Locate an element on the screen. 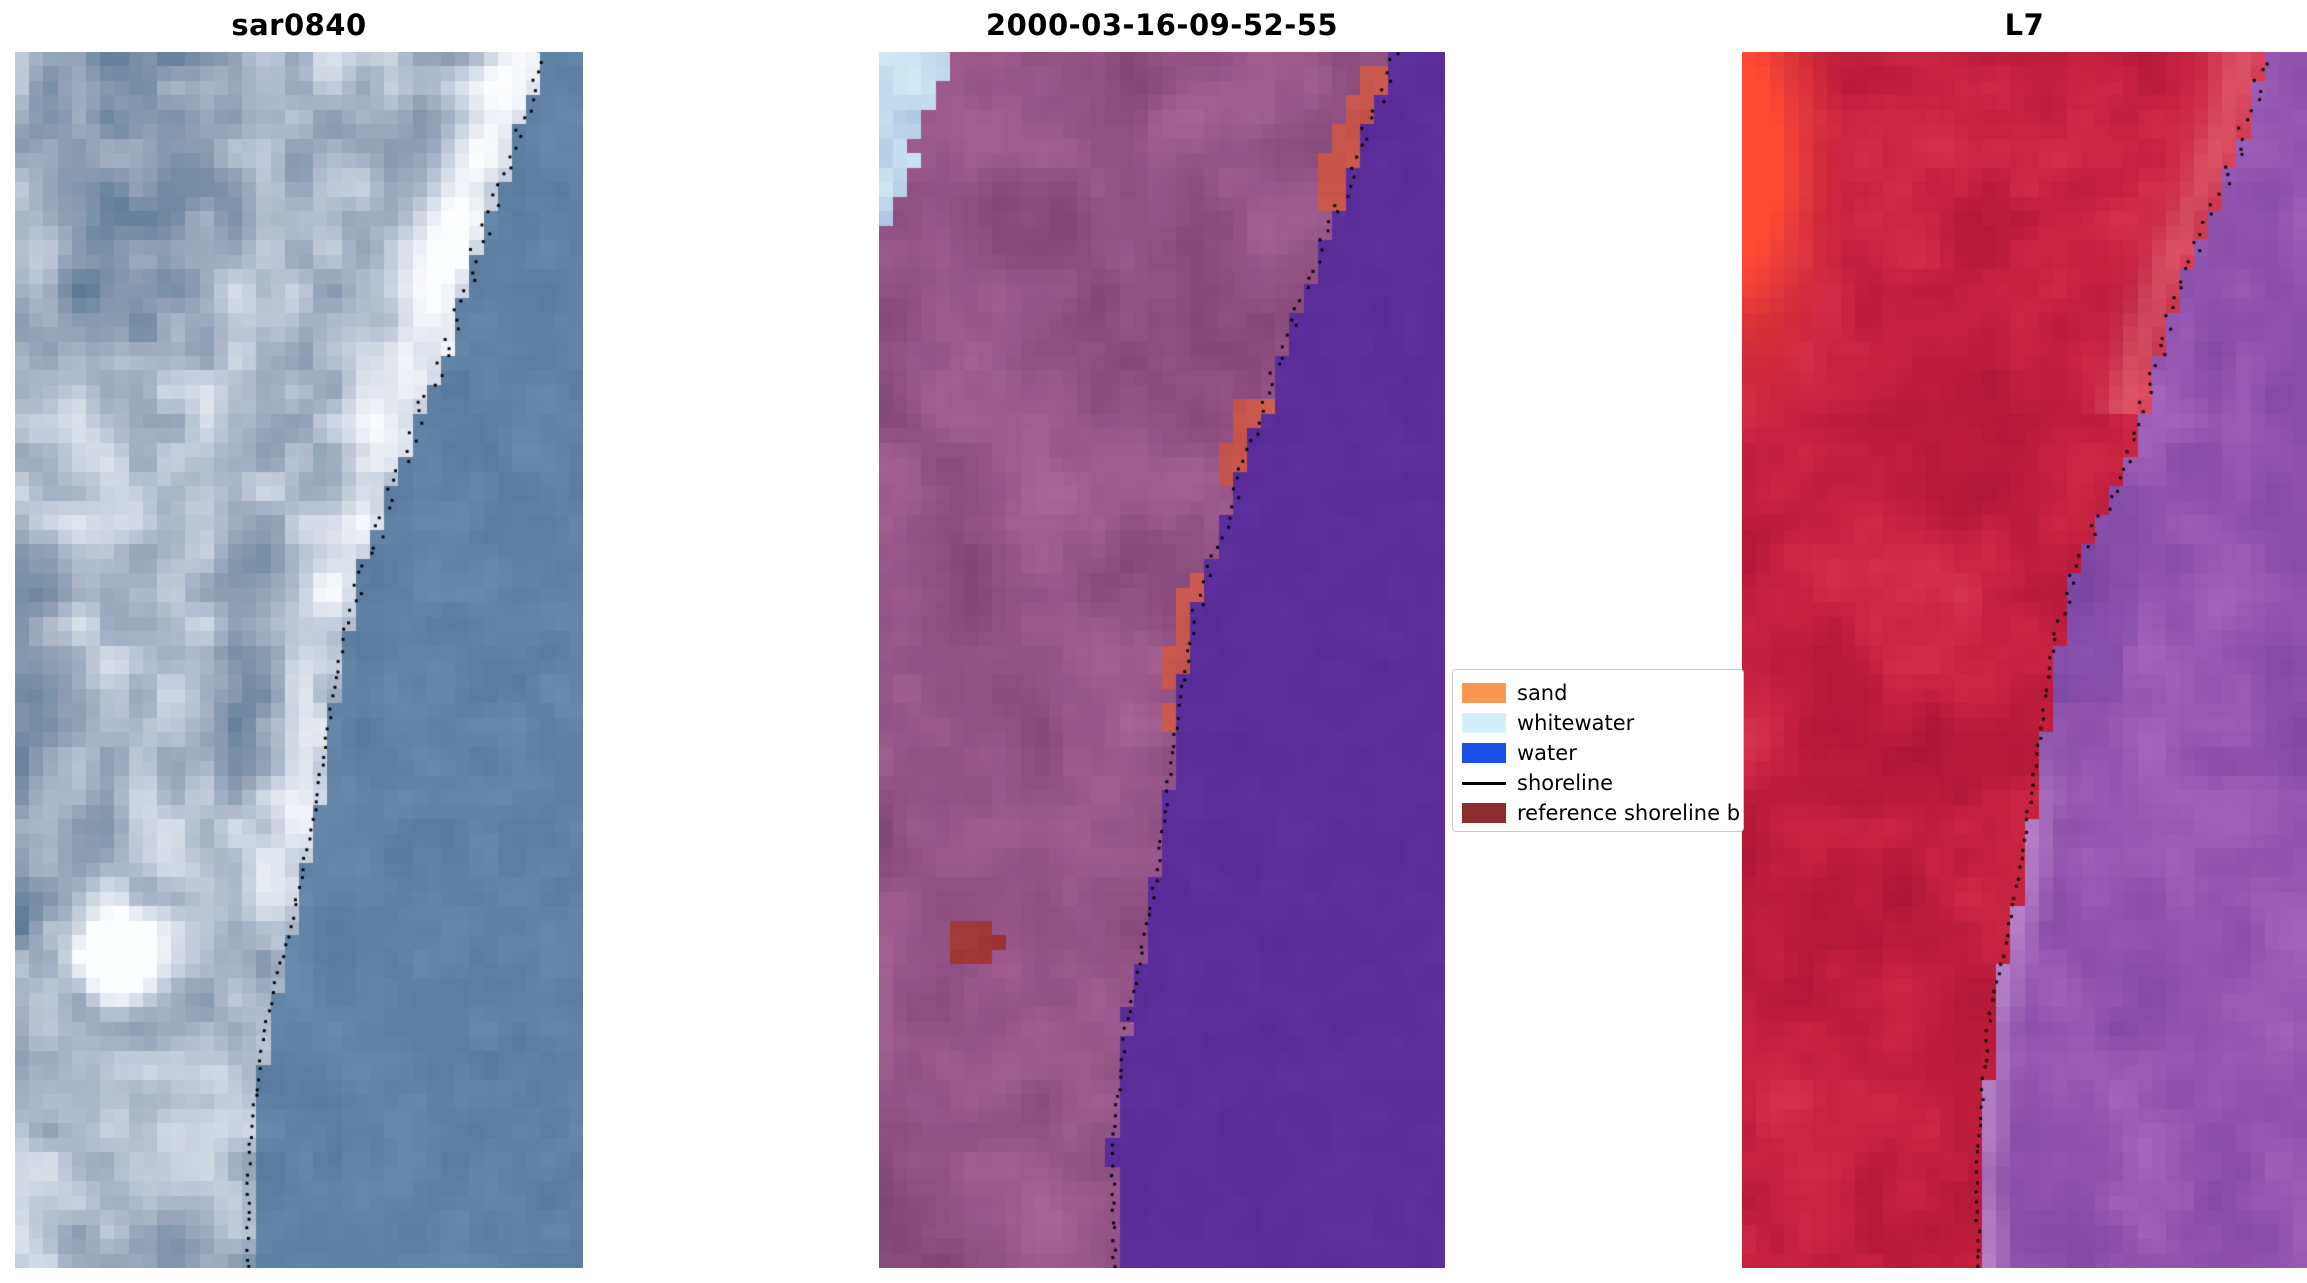 The width and height of the screenshot is (2307, 1283). legend-row-sand: sand is located at coordinates (1602, 693).